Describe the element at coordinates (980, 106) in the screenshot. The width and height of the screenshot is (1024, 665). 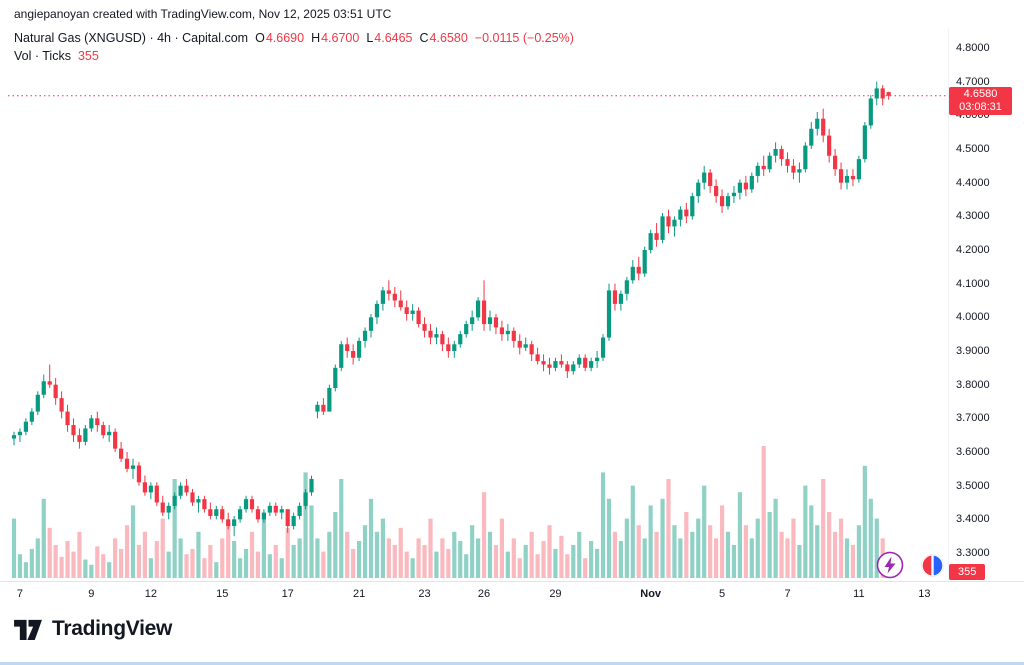
I see `bar-countdown: 03:08:31` at that location.